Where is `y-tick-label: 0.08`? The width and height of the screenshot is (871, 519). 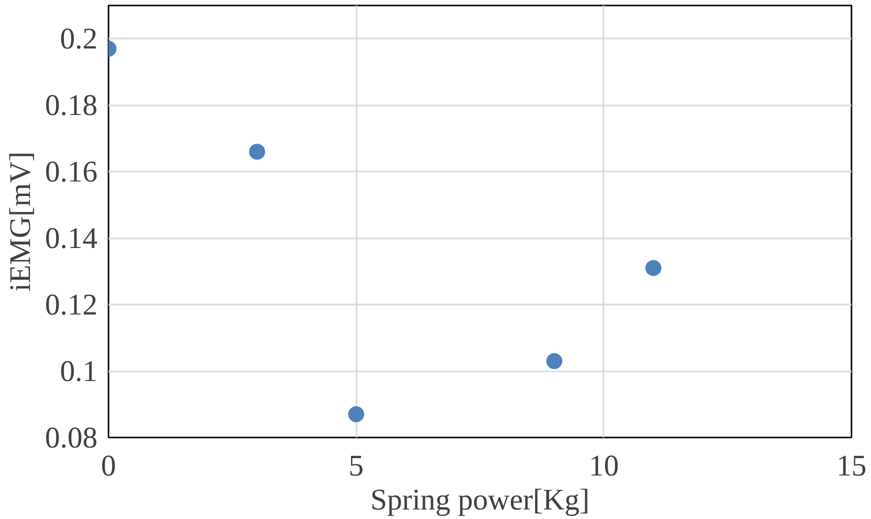
y-tick-label: 0.08 is located at coordinates (71, 438).